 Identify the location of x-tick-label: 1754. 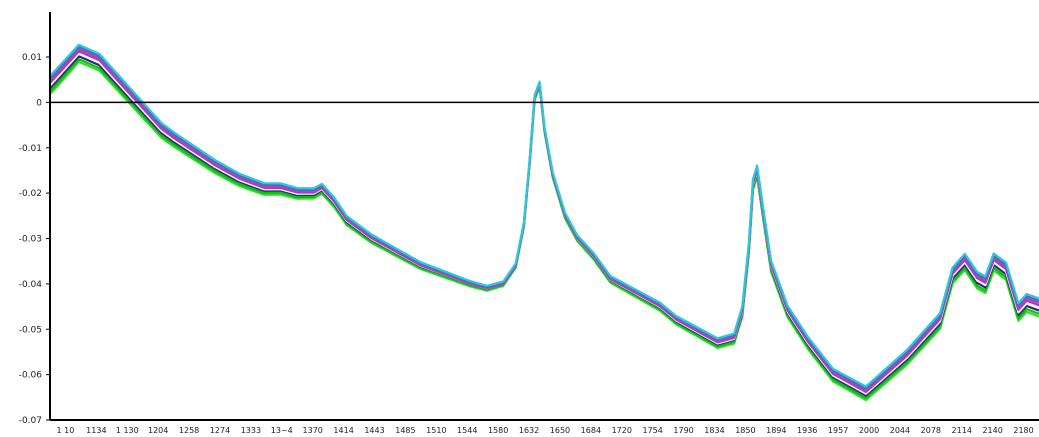
(652, 430).